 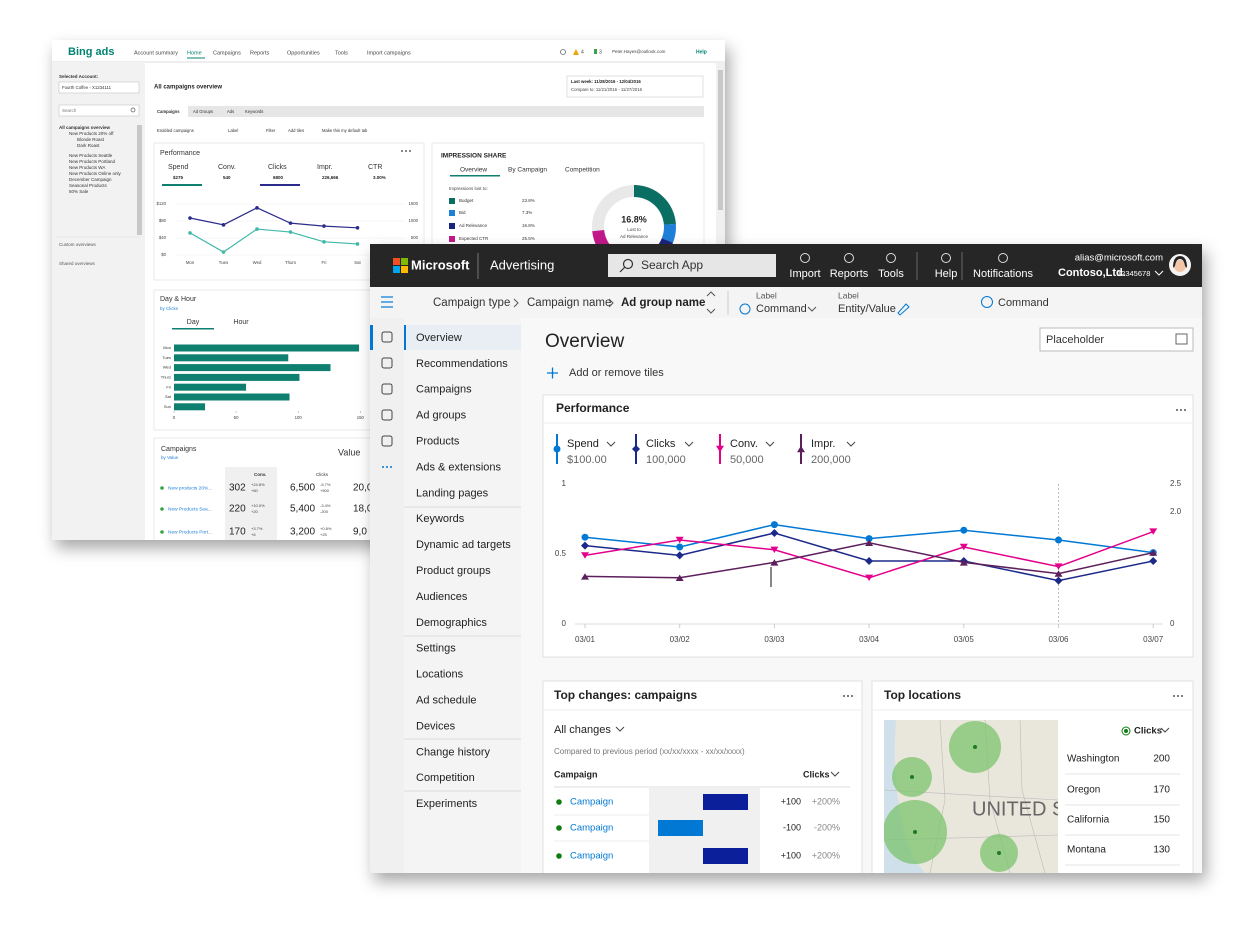 What do you see at coordinates (635, 86) in the screenshot?
I see `date-box` at bounding box center [635, 86].